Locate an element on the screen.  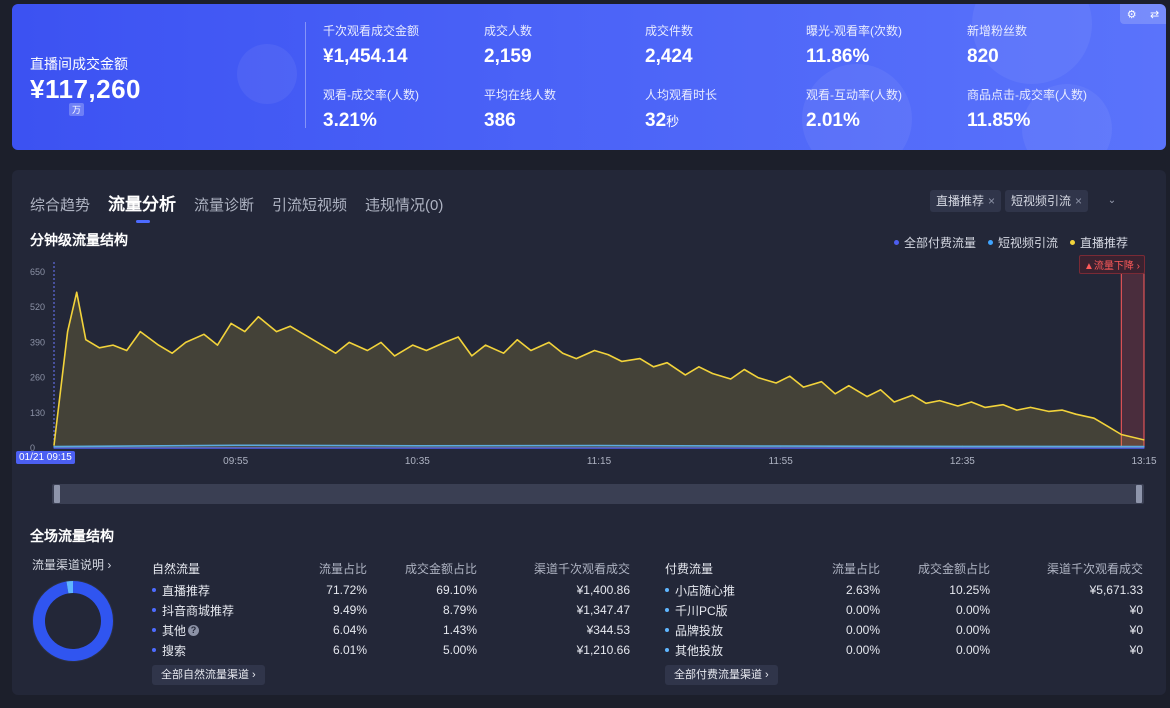
tab-3: 引流短视频 is located at coordinates (310, 205).